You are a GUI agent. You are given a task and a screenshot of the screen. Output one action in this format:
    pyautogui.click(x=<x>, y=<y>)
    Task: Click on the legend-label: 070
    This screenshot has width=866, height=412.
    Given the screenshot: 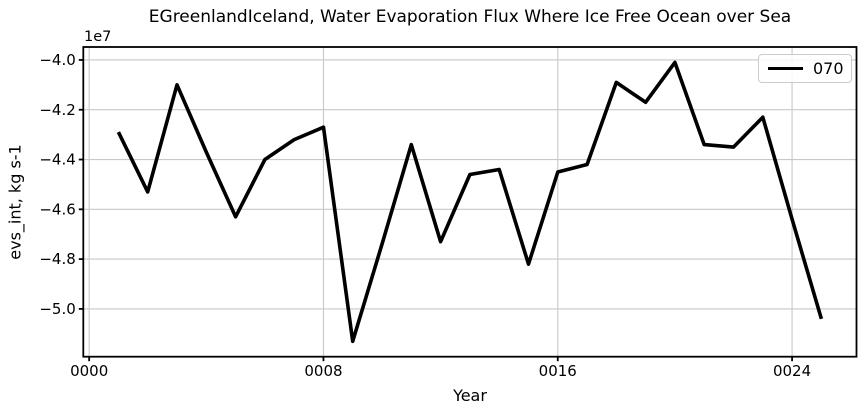 What is the action you would take?
    pyautogui.click(x=828, y=68)
    